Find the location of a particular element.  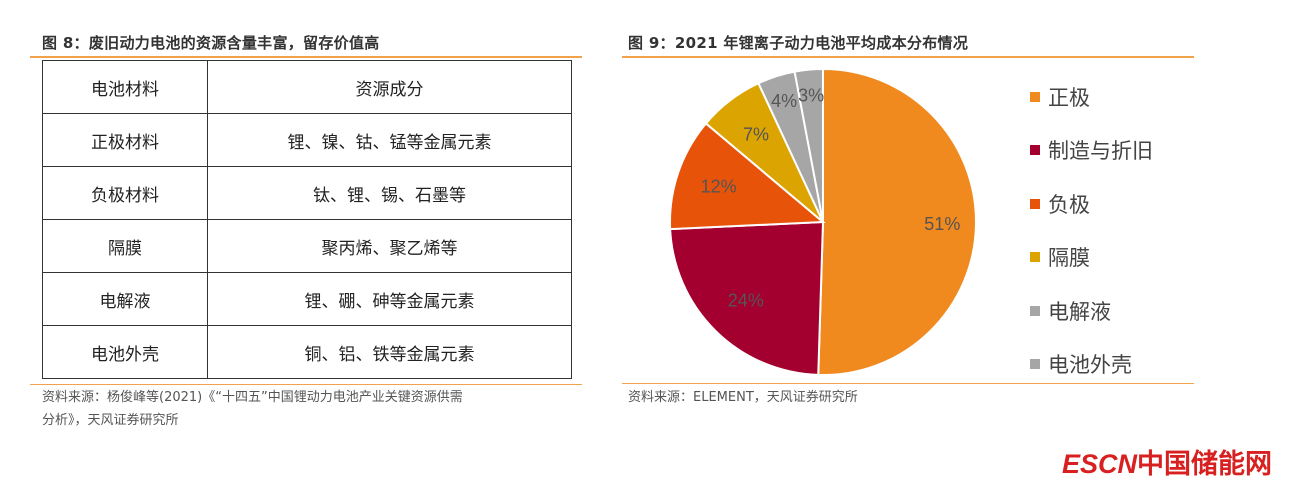

pie-legend: 正极制造与折旧负极隔膜电解液电池外壳 is located at coordinates (1091, 230).